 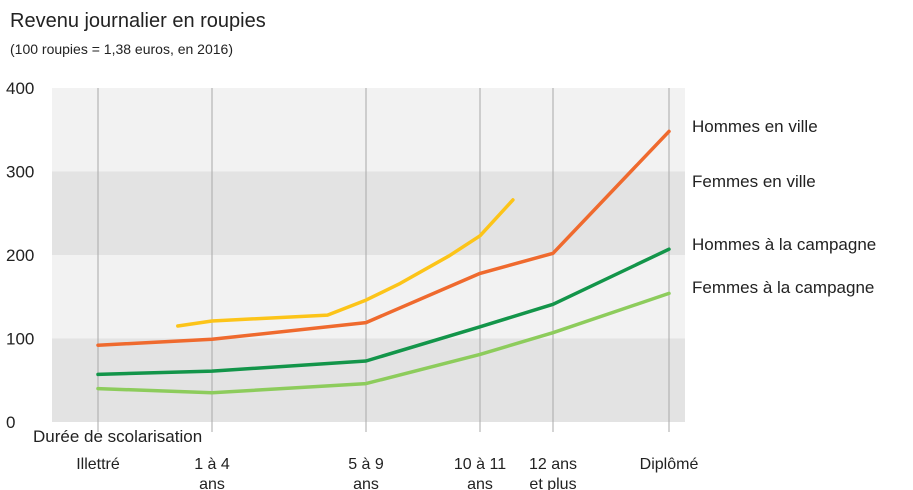 I want to click on x-tick-label-1-4: 1 à 4 ans, so click(x=212, y=473).